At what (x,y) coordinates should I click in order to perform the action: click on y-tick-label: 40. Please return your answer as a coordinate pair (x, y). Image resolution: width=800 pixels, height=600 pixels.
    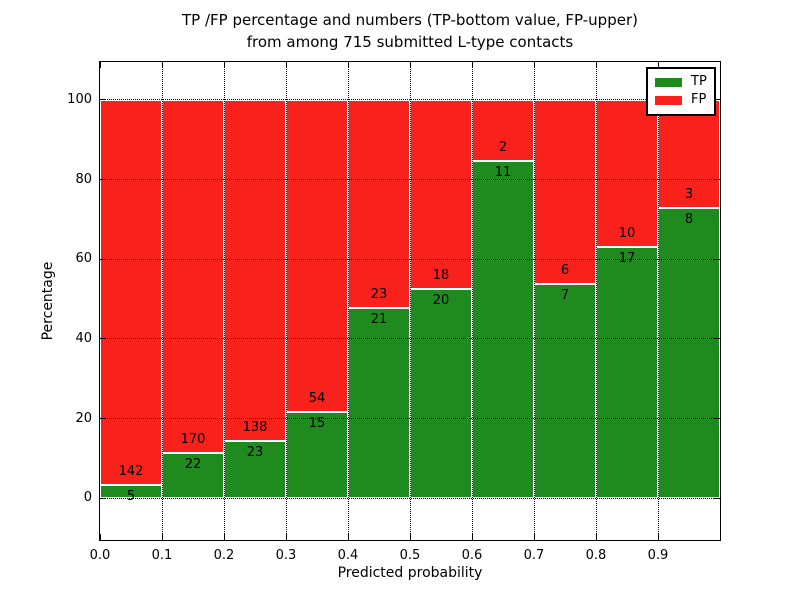
    Looking at the image, I should click on (83, 338).